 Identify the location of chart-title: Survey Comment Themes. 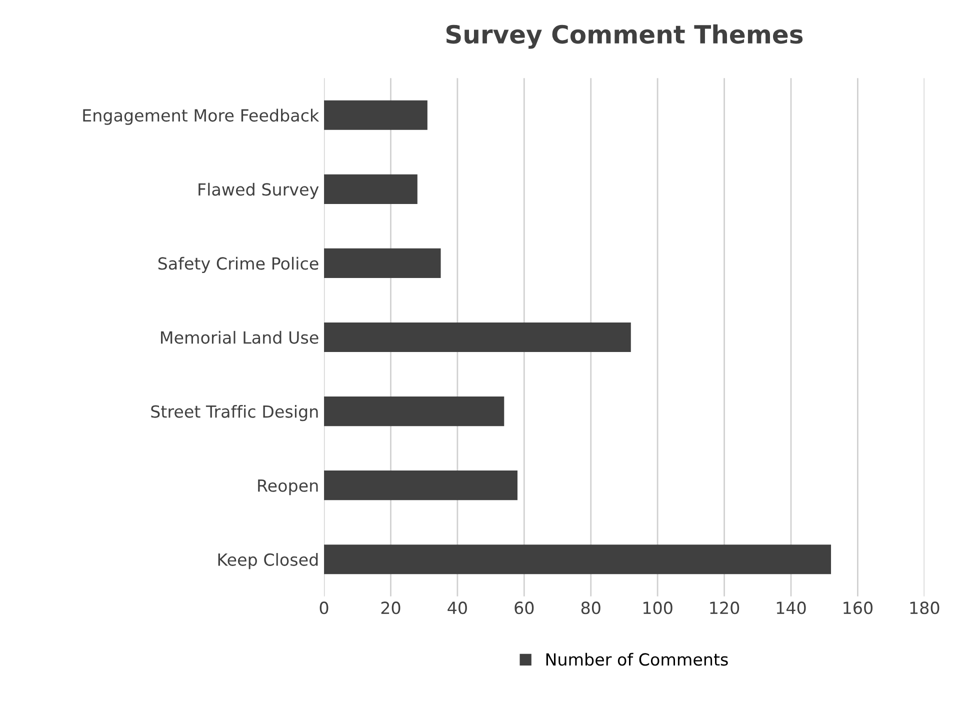
(624, 36).